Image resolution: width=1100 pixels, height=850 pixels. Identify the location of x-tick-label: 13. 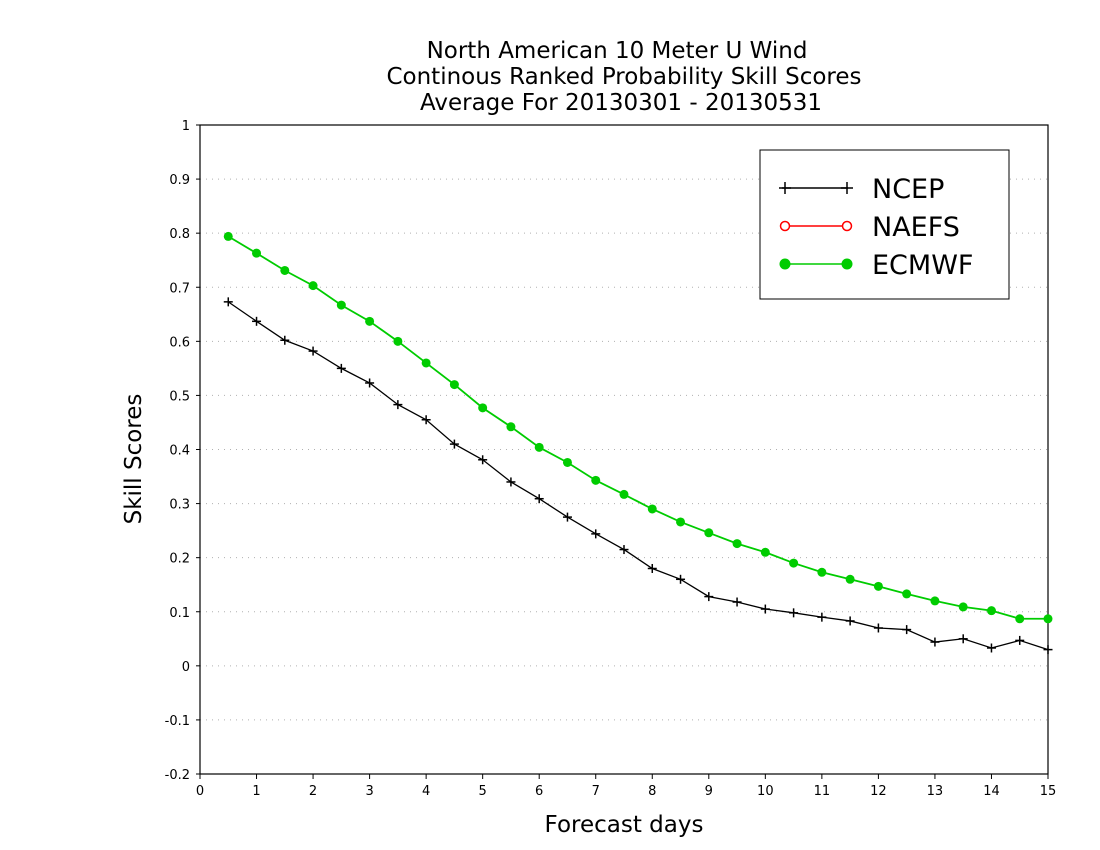
(935, 791).